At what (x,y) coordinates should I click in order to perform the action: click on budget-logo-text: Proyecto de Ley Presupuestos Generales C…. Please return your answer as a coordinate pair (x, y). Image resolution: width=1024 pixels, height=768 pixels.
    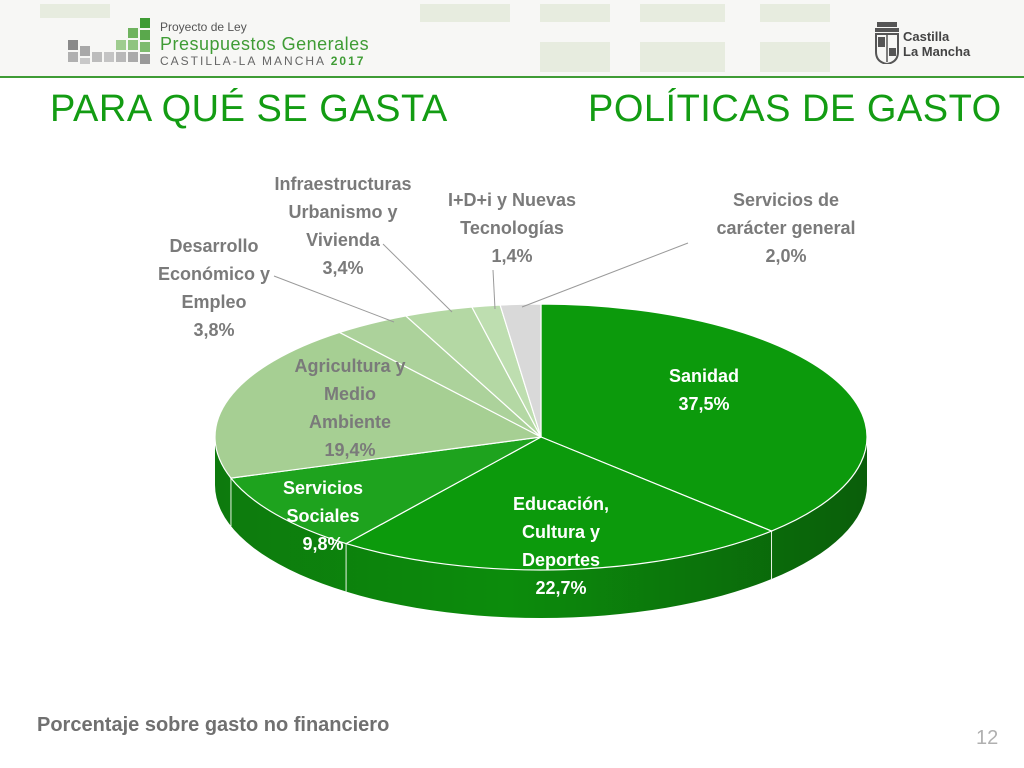
    Looking at the image, I should click on (264, 44).